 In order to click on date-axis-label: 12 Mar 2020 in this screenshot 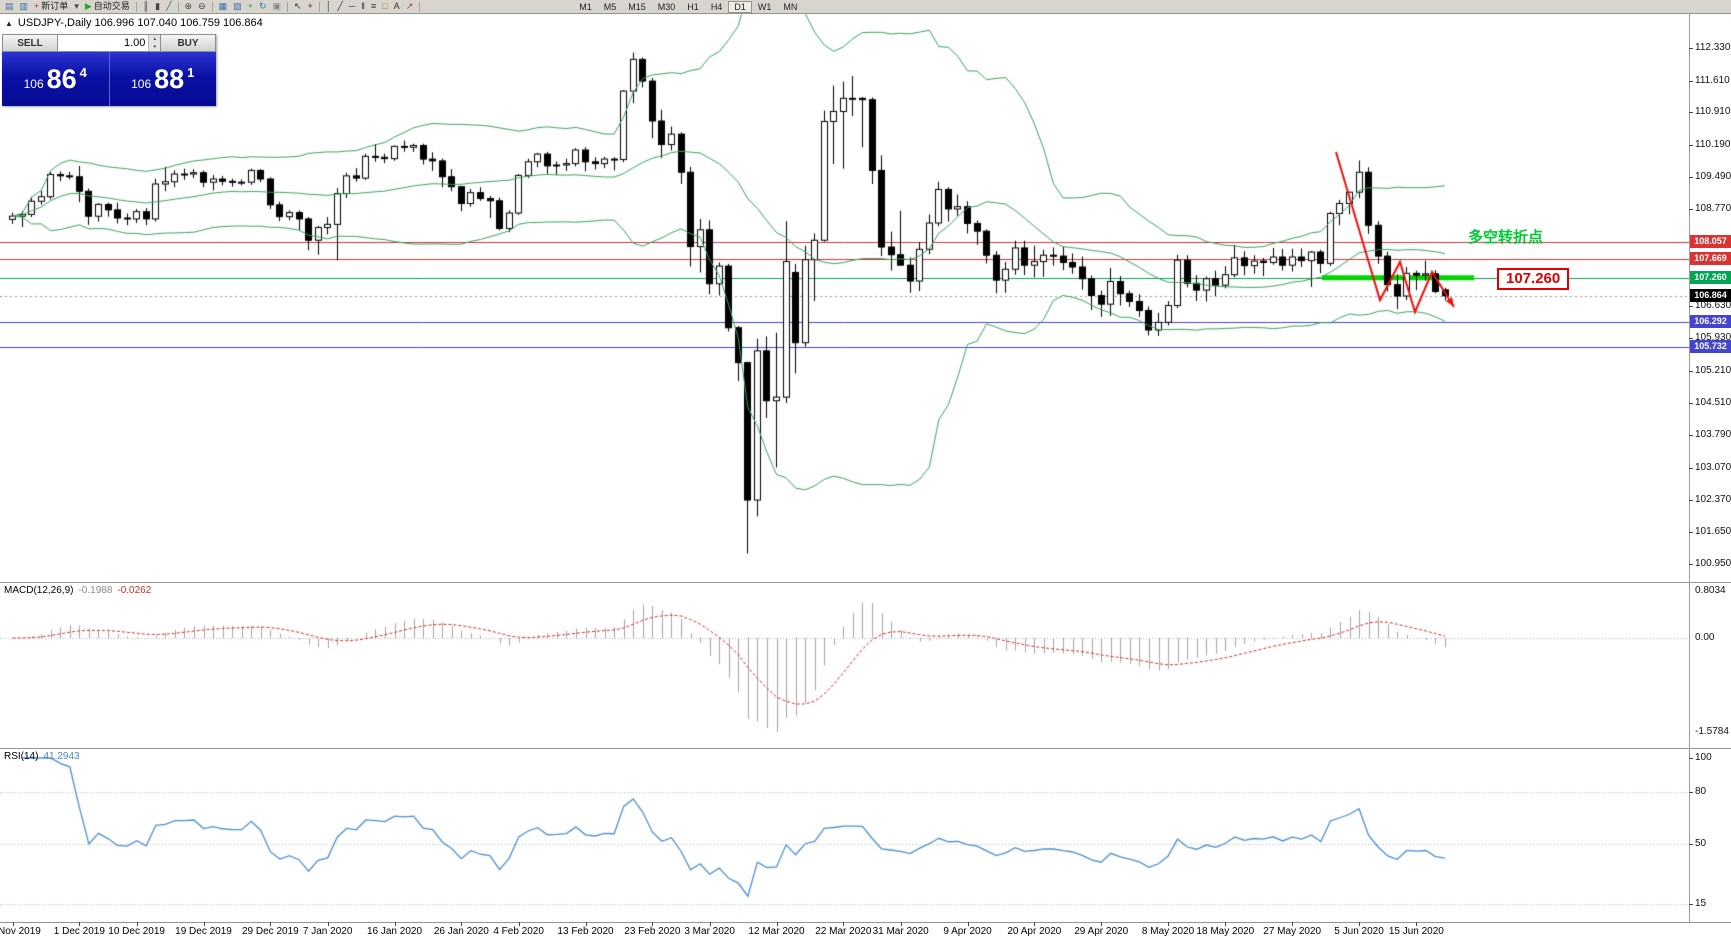, I will do `click(776, 931)`.